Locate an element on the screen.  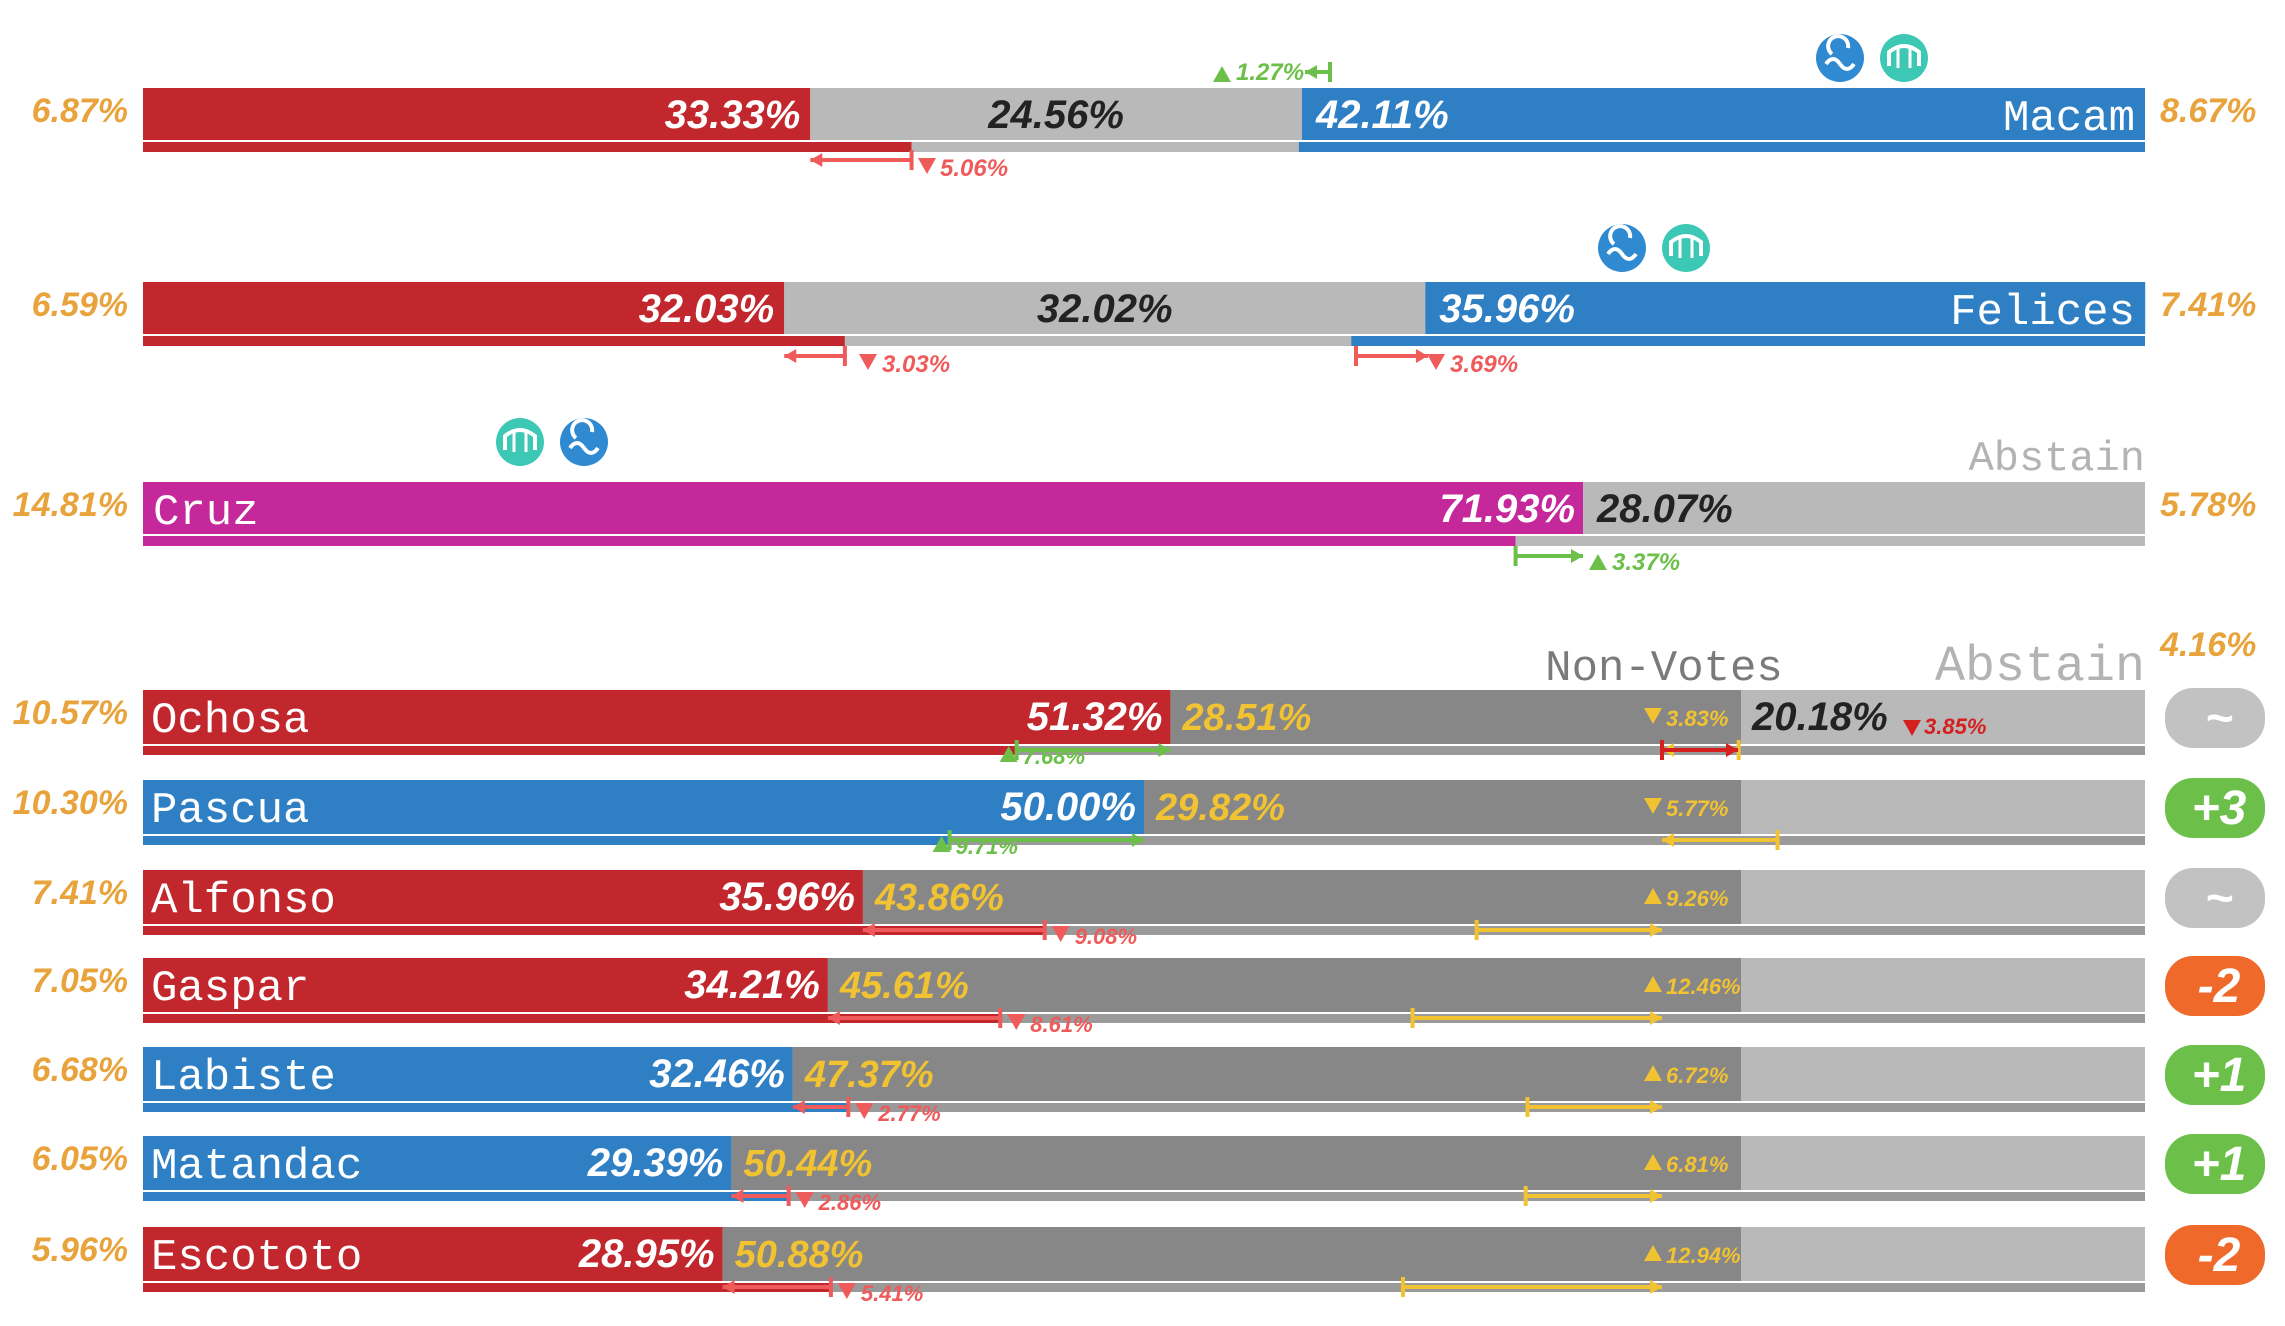
contest-cruz-bridge-icon is located at coordinates (520, 442).